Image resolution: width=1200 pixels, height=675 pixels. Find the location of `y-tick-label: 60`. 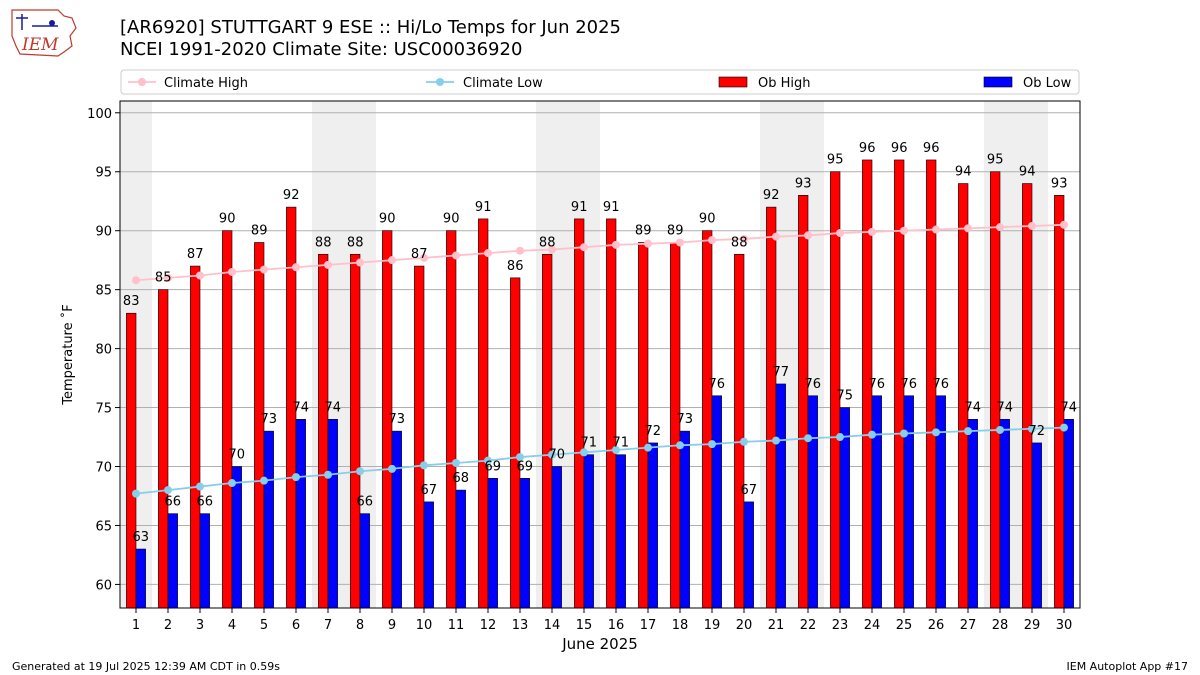

y-tick-label: 60 is located at coordinates (103, 585).